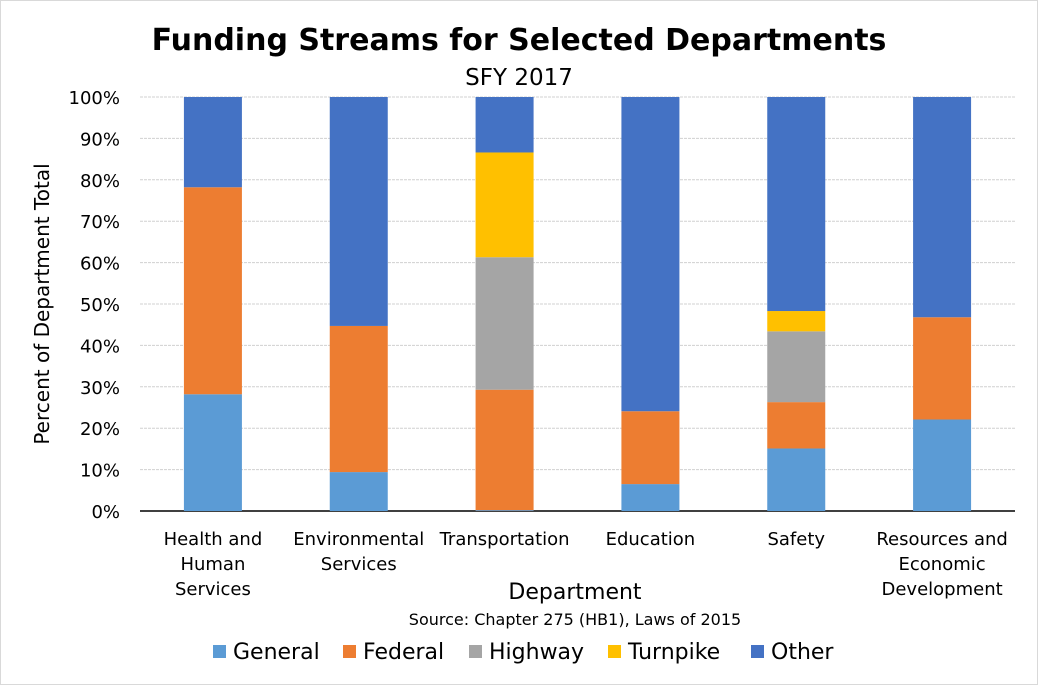  I want to click on y-tick-label: 90%, so click(100, 139).